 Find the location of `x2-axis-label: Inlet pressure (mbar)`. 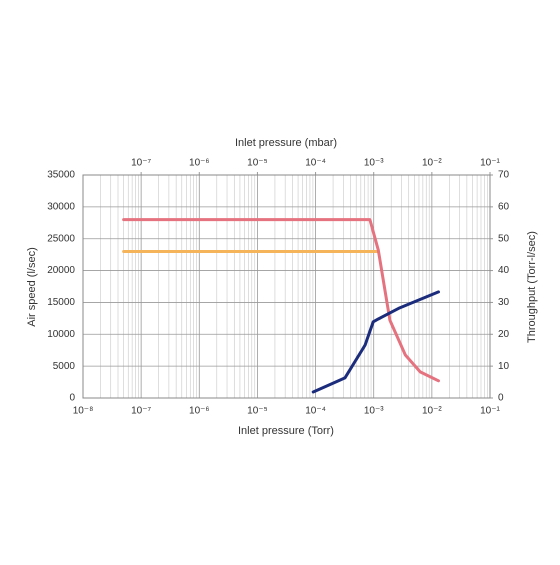

x2-axis-label: Inlet pressure (mbar) is located at coordinates (286, 143).